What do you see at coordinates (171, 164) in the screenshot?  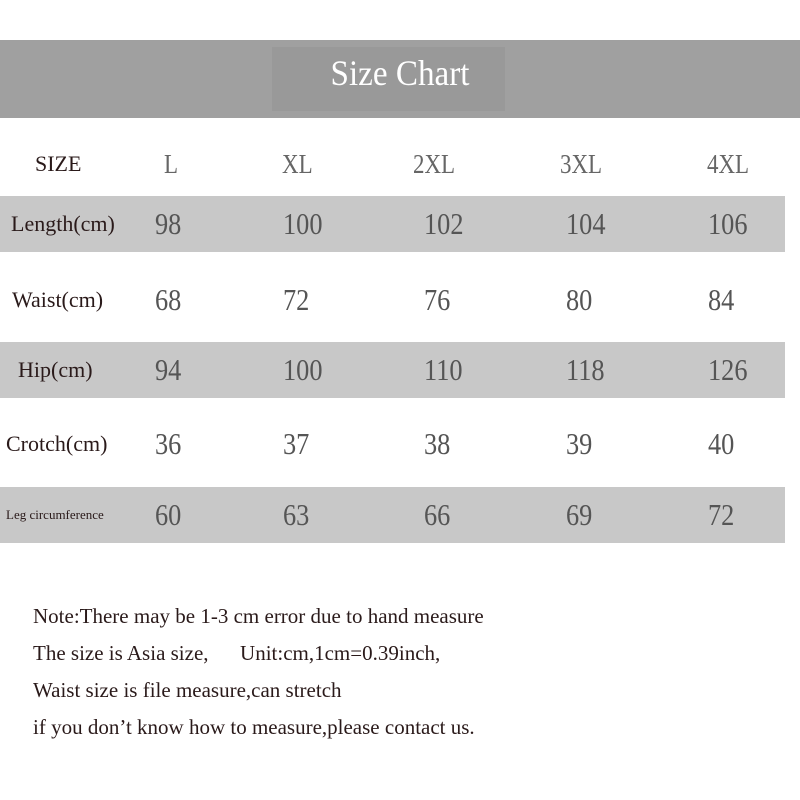 I see `size-header: L` at bounding box center [171, 164].